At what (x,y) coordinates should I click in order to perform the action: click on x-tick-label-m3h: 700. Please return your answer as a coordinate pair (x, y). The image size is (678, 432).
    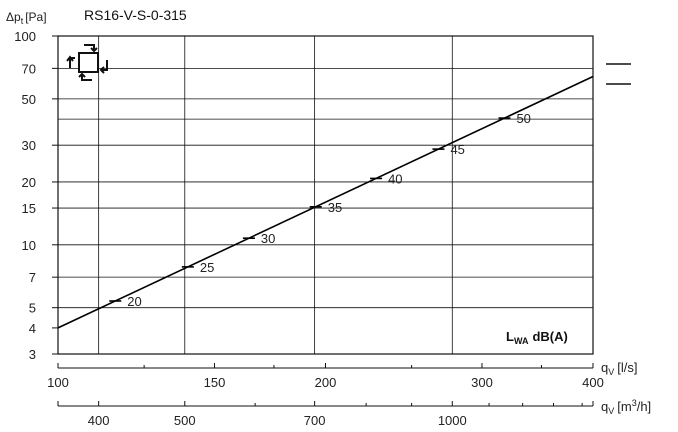
    Looking at the image, I should click on (315, 420).